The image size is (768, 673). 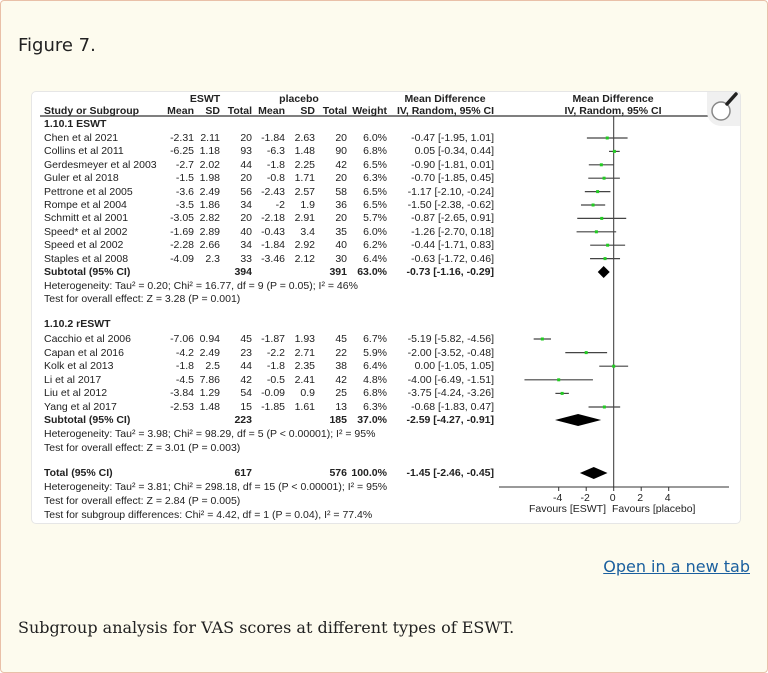 What do you see at coordinates (338, 420) in the screenshot?
I see `subtotal-row-total2: 185` at bounding box center [338, 420].